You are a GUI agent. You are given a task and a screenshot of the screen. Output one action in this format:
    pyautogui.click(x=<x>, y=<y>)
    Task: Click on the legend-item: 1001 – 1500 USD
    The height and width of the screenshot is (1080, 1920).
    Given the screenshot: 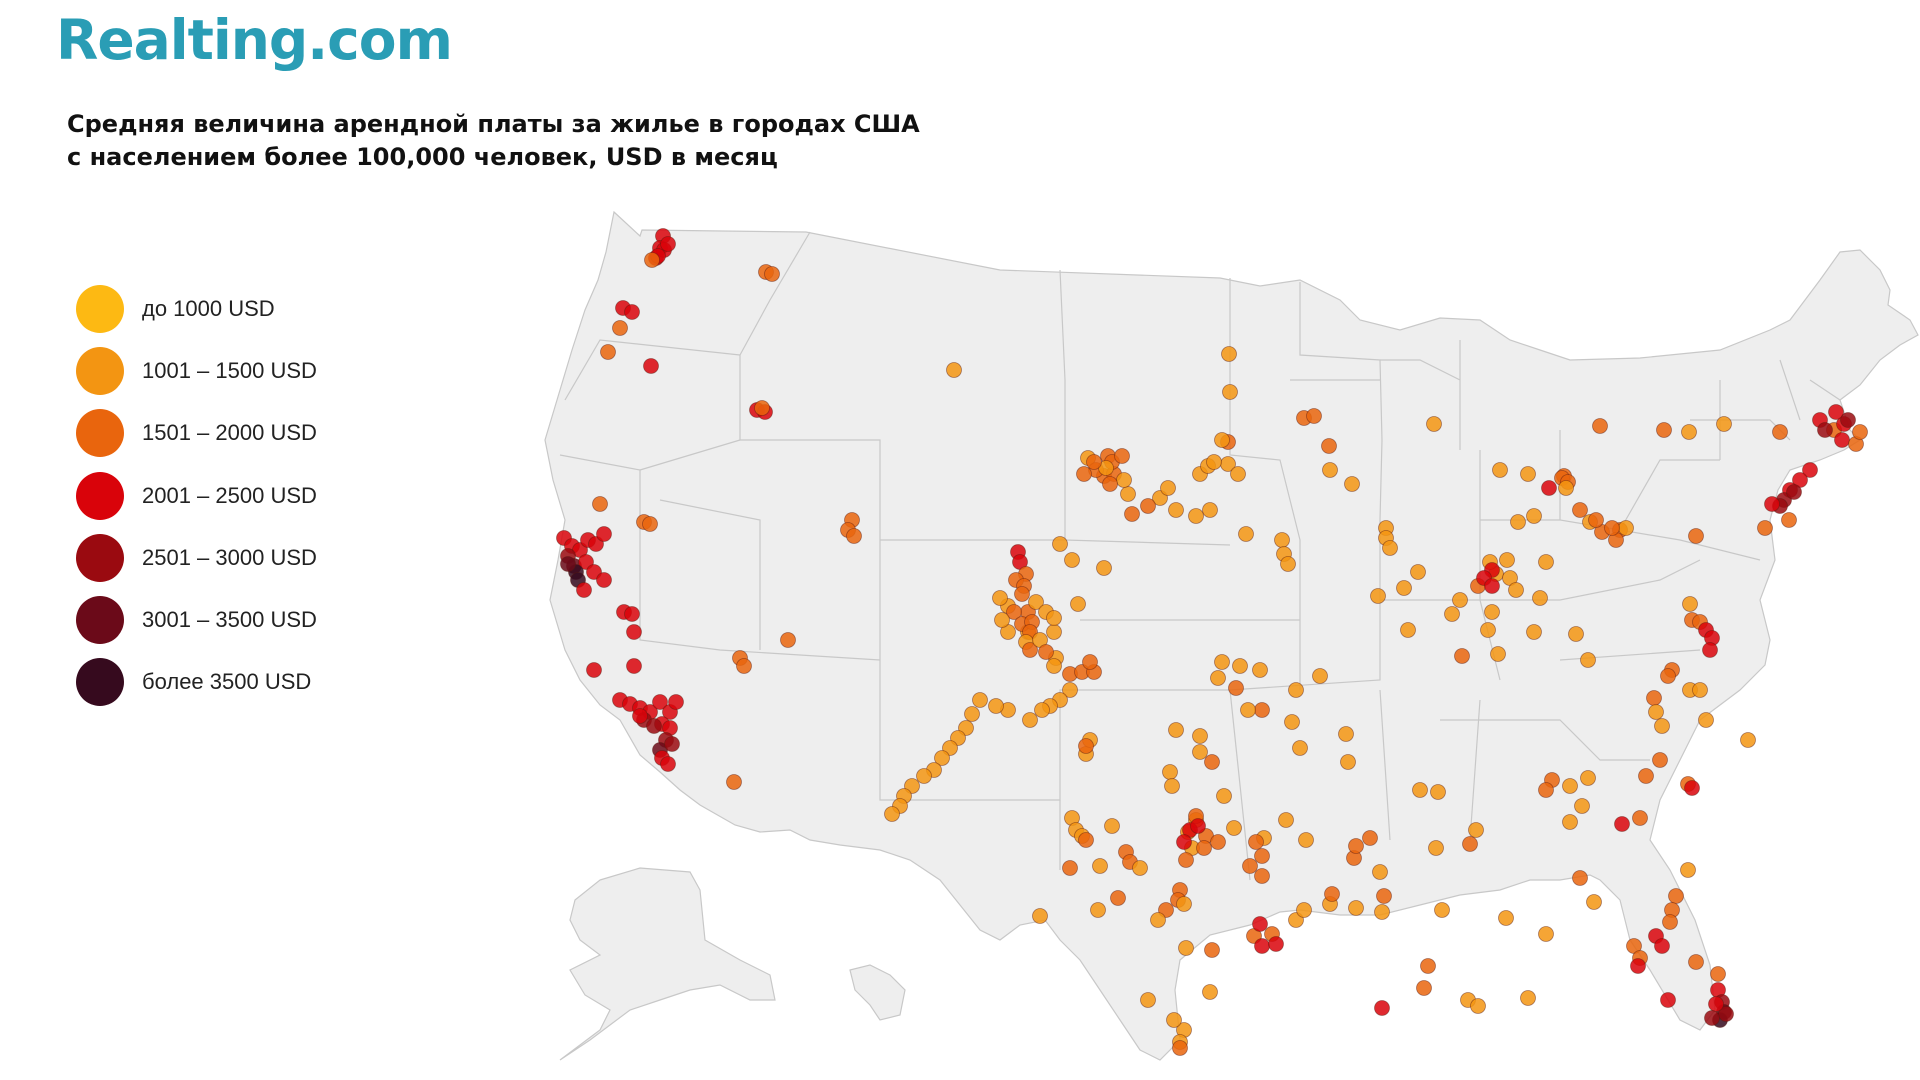 What is the action you would take?
    pyautogui.click(x=196, y=371)
    